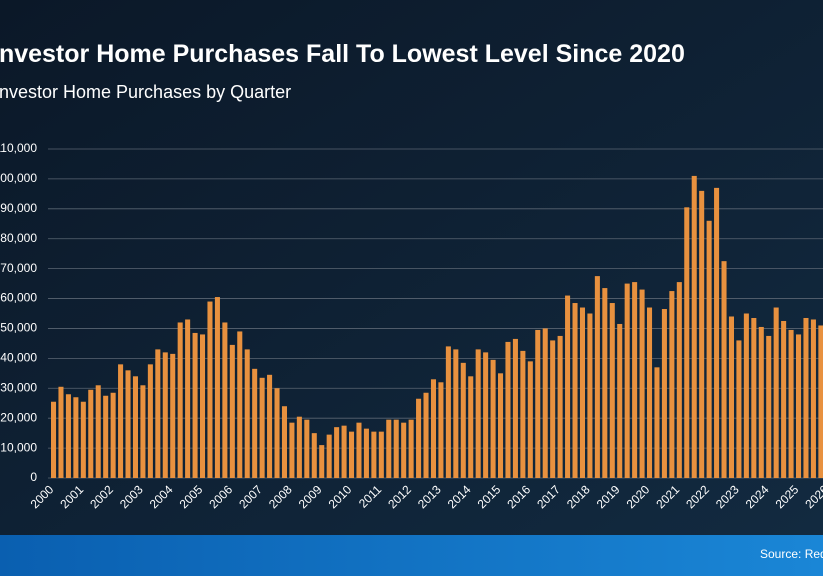 This screenshot has width=823, height=576. Describe the element at coordinates (145, 92) in the screenshot. I see `chart-subtitle: Investor Home Purchases by Quarter` at that location.